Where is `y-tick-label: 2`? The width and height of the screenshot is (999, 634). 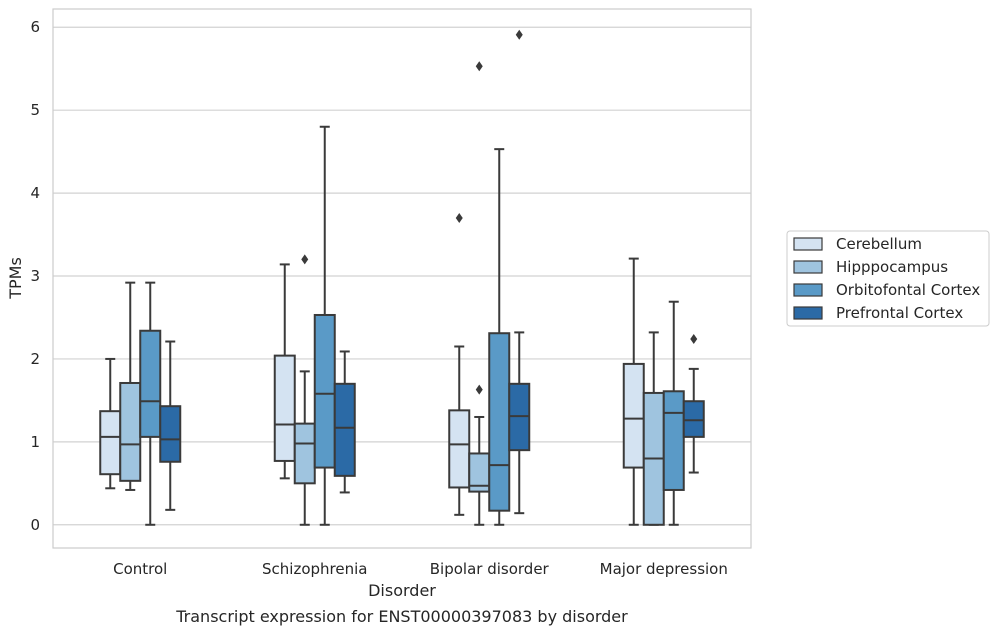
y-tick-label: 2 is located at coordinates (35, 359).